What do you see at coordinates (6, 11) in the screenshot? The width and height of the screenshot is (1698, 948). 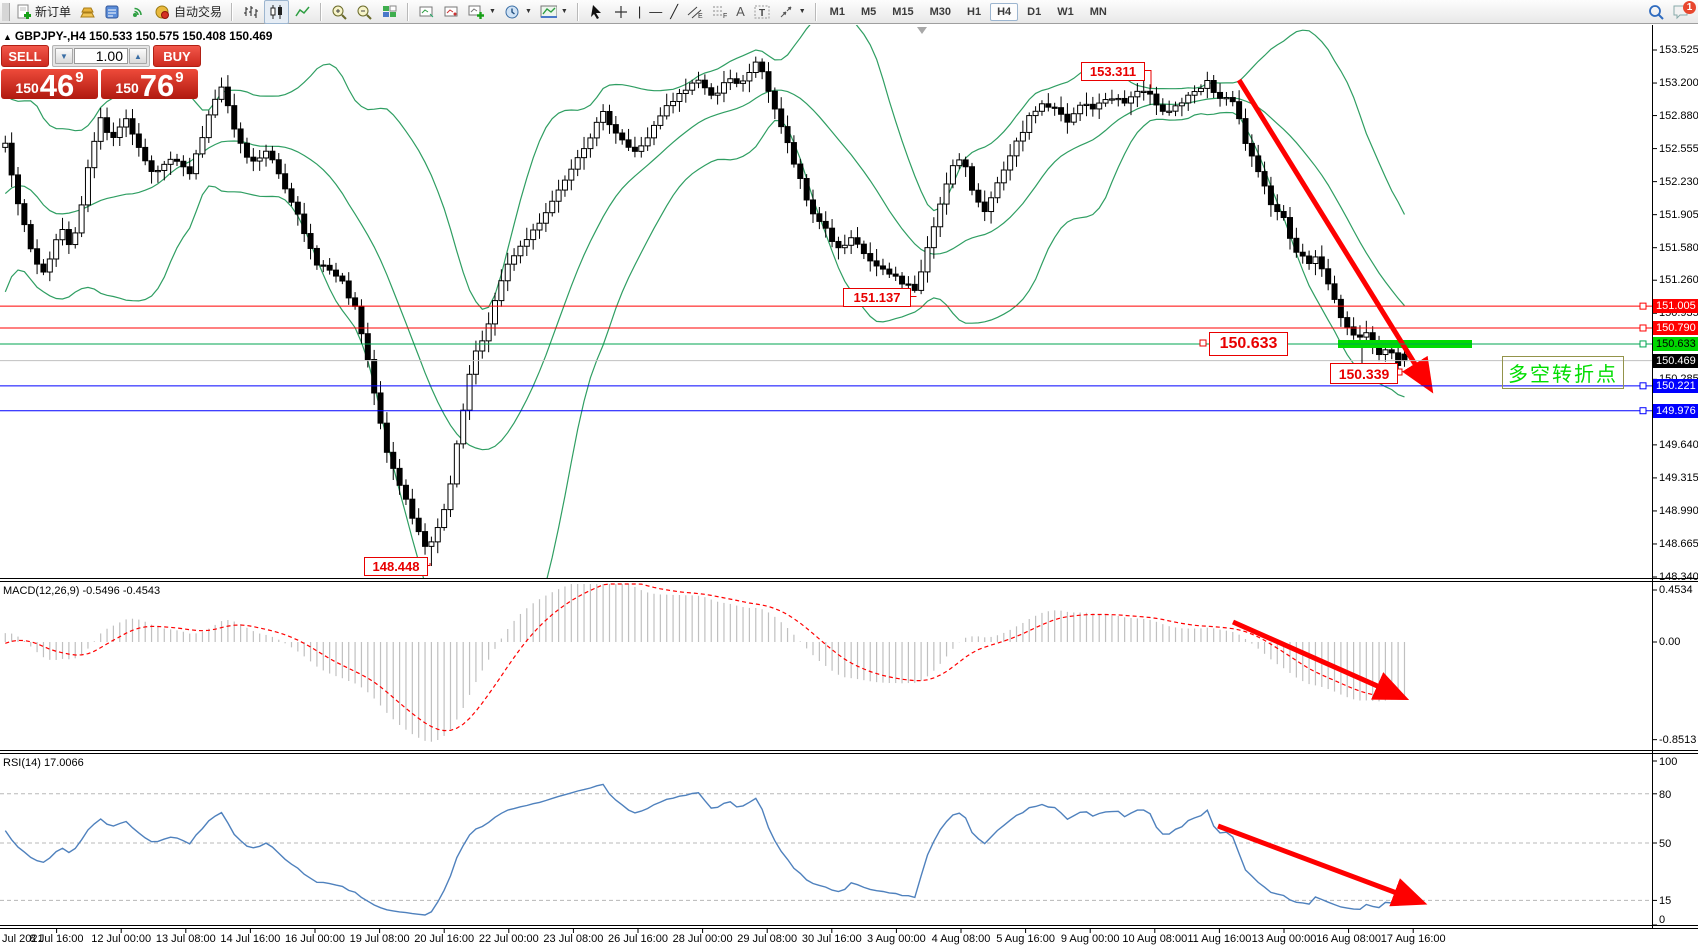 I see `clipped-toolbar-icon` at bounding box center [6, 11].